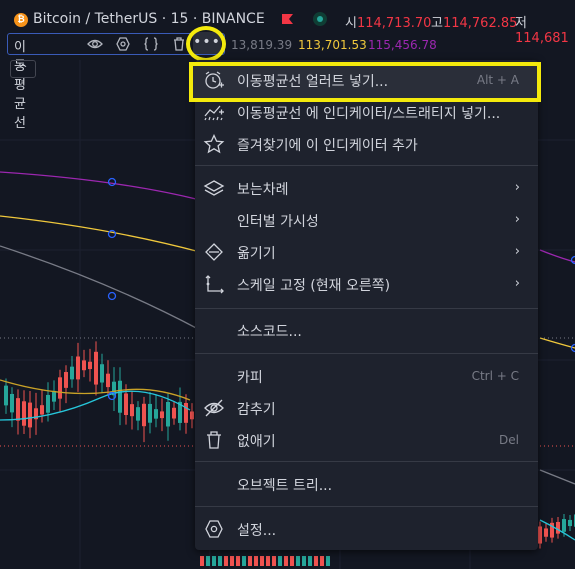 The height and width of the screenshot is (569, 575). Describe the element at coordinates (95, 390) in the screenshot. I see `ma-line-olive` at that location.